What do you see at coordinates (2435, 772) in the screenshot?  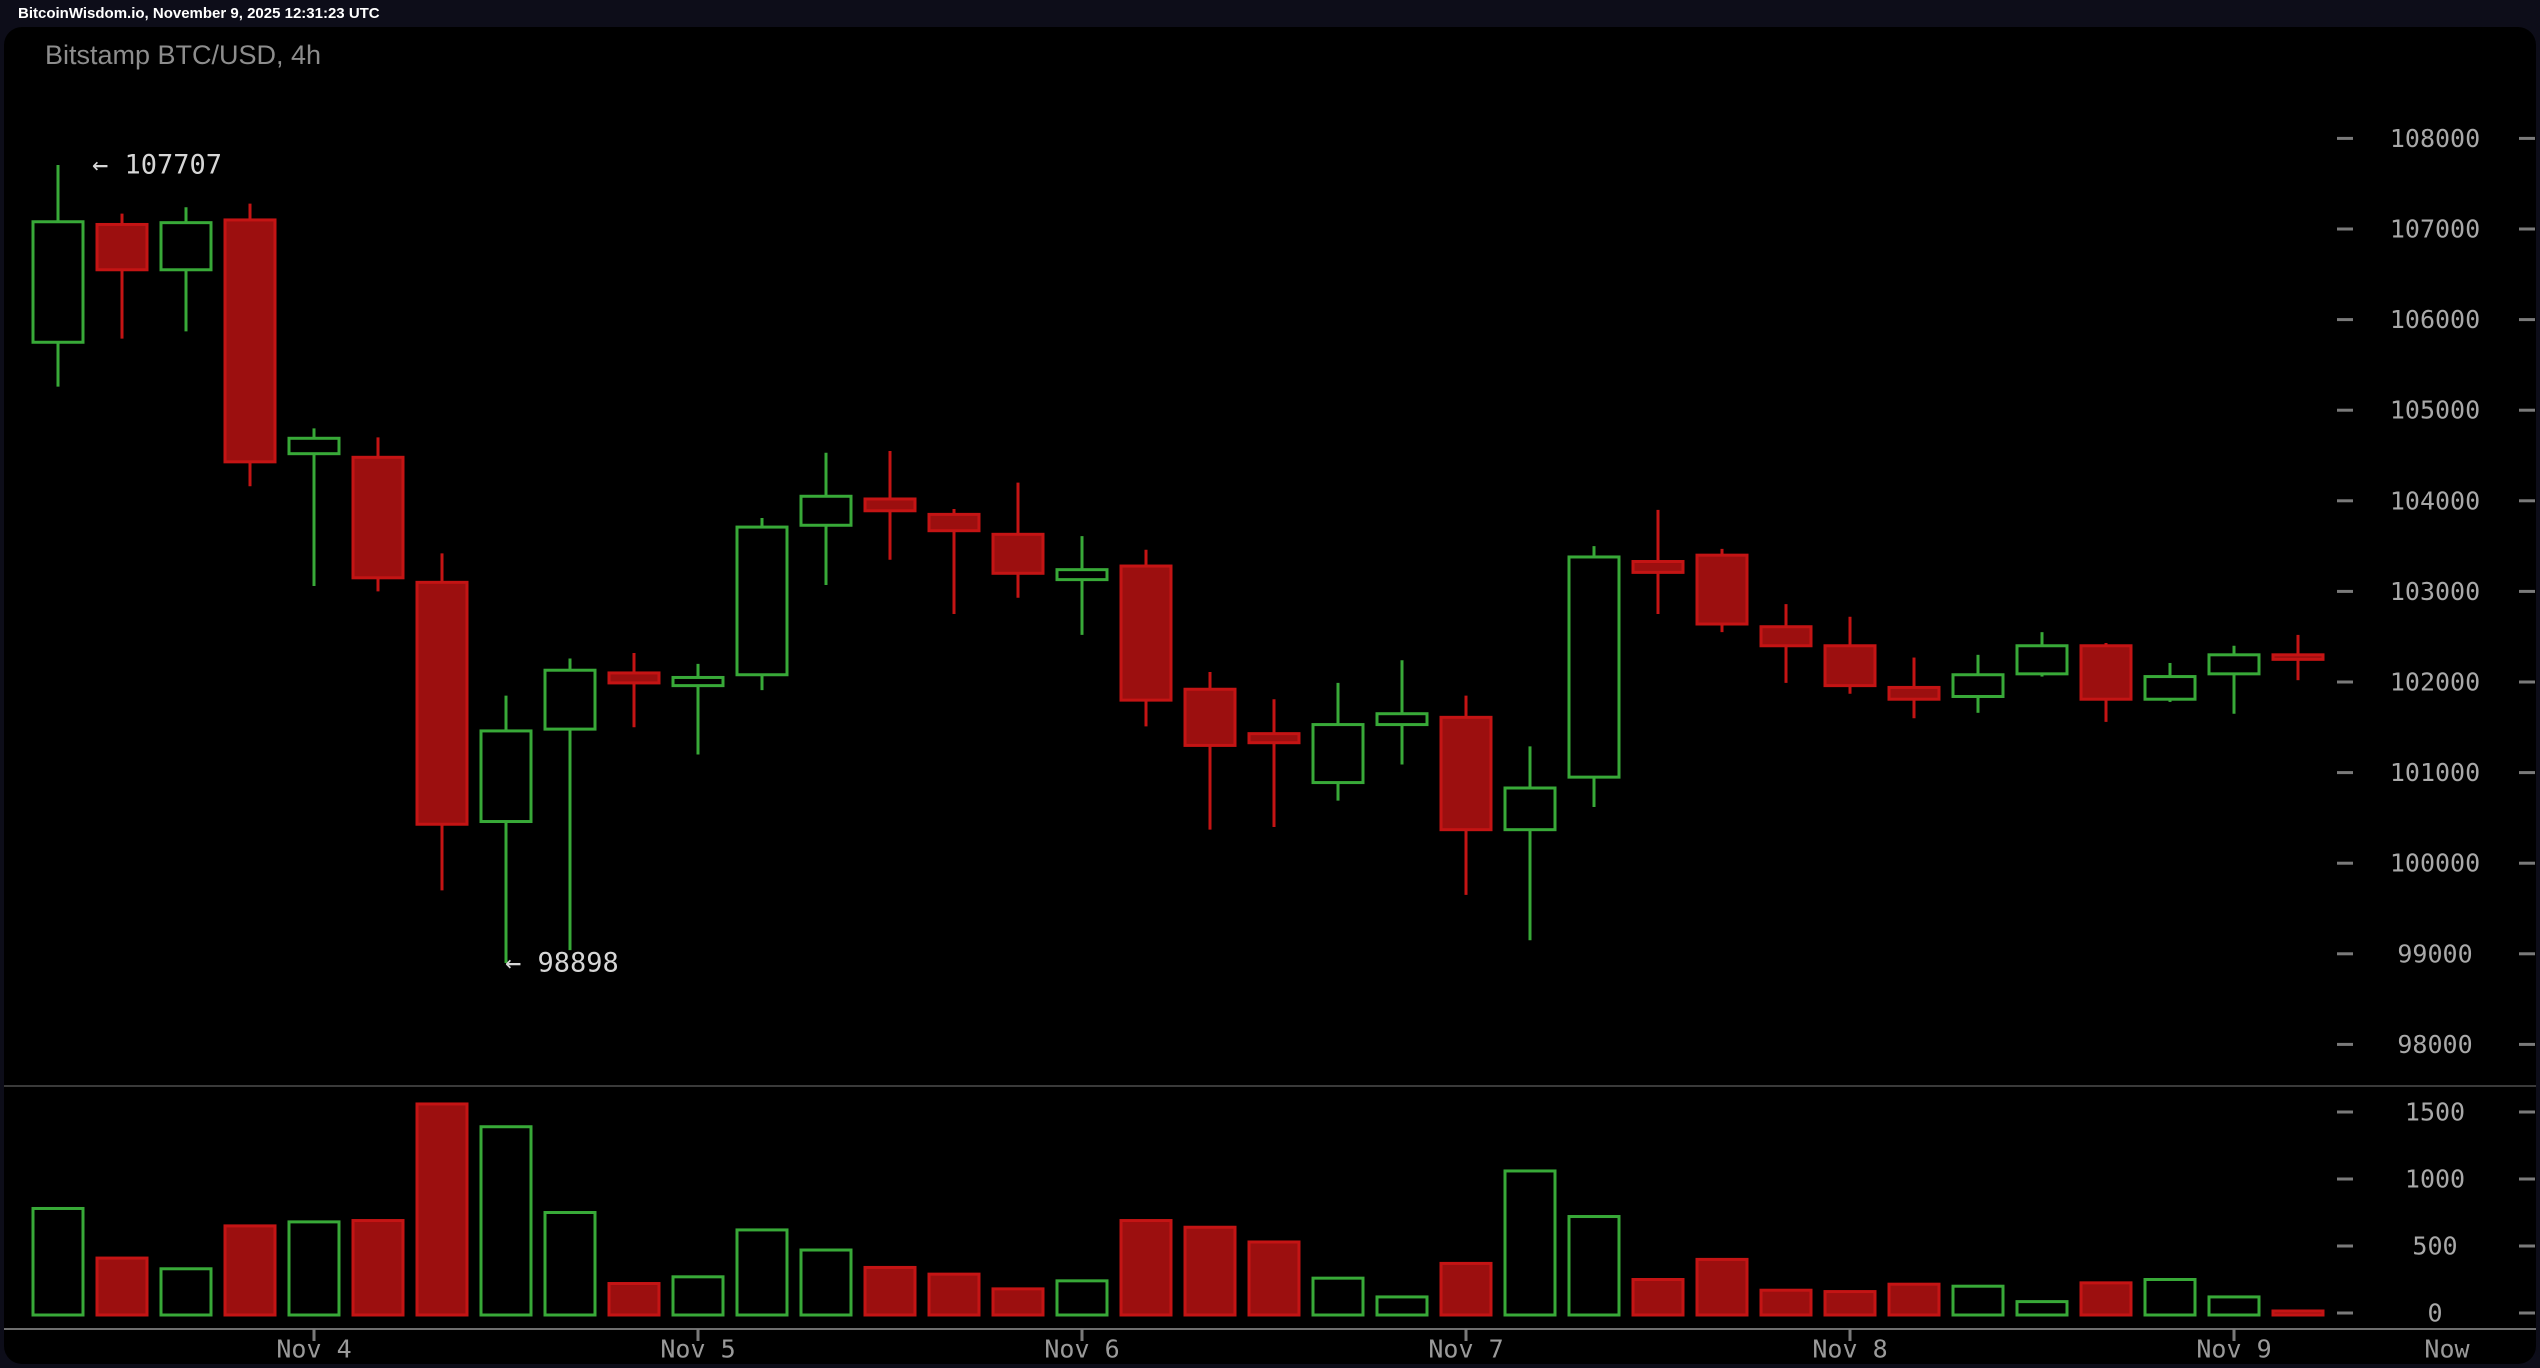 I see `price-tick-label: 101000` at bounding box center [2435, 772].